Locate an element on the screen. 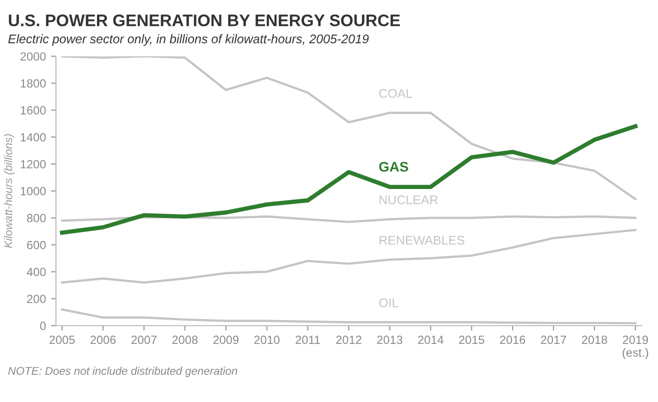  x-tick-label: 2005 is located at coordinates (62, 340).